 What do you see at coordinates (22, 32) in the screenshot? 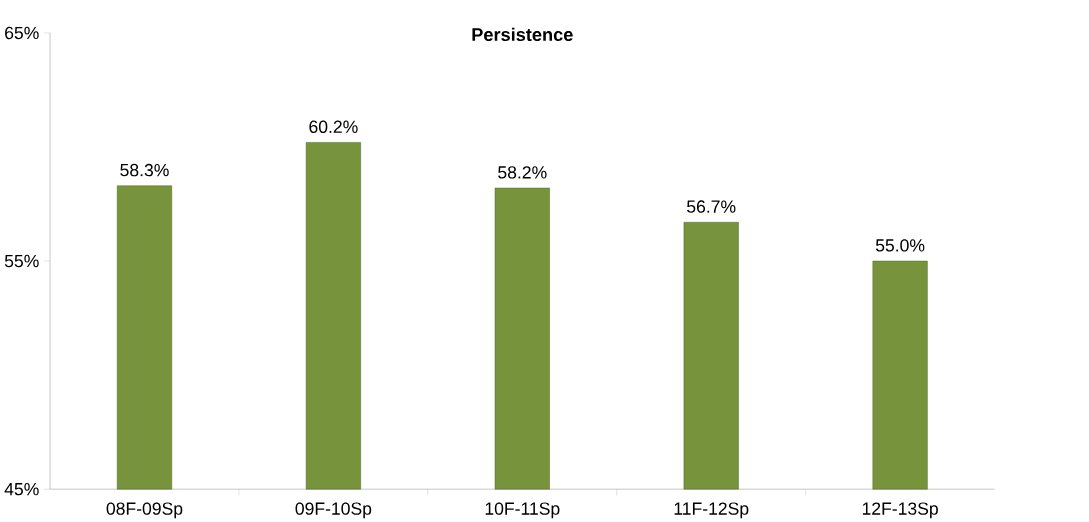
I see `y-tick-label: 65%` at bounding box center [22, 32].